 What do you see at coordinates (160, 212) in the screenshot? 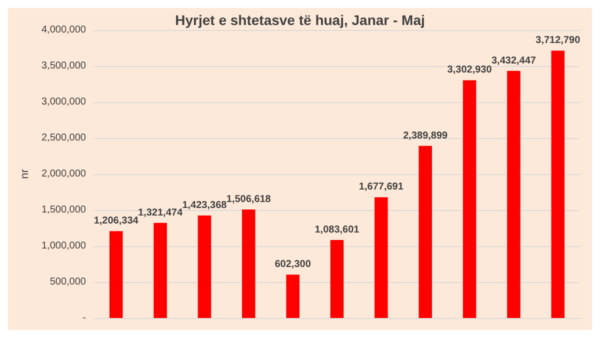
I see `data-label: 1,321,474` at bounding box center [160, 212].